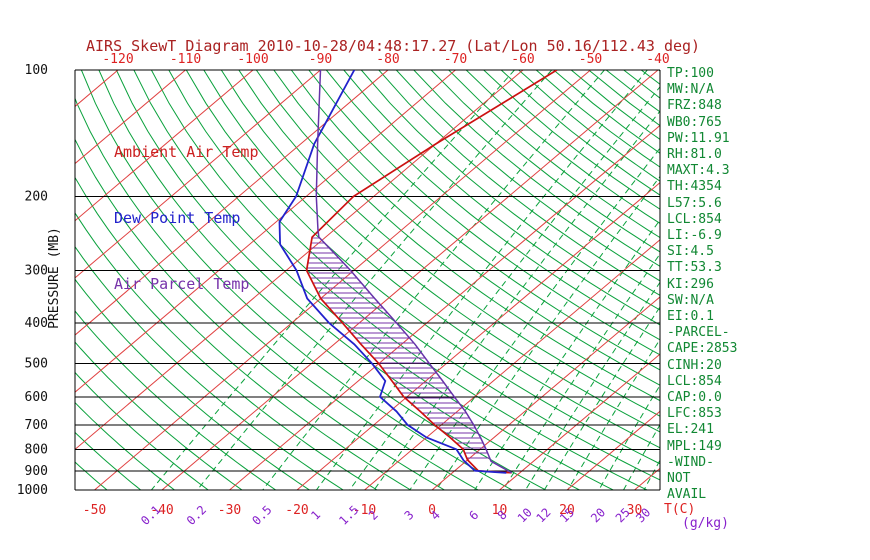 The height and width of the screenshot is (560, 870). Describe the element at coordinates (36, 196) in the screenshot. I see `pressure-tick: 200` at that location.